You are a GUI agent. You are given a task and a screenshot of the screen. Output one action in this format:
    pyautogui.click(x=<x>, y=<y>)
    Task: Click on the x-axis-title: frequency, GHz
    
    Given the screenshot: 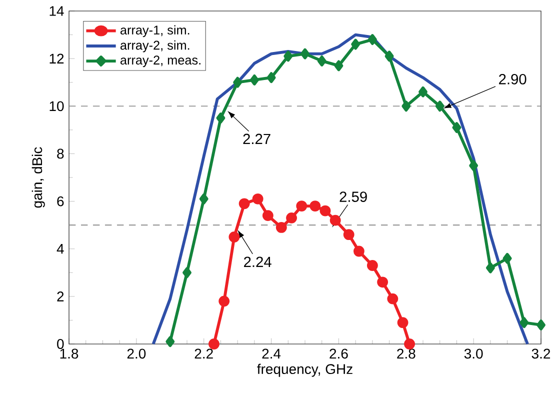 What is the action you would take?
    pyautogui.click(x=304, y=370)
    